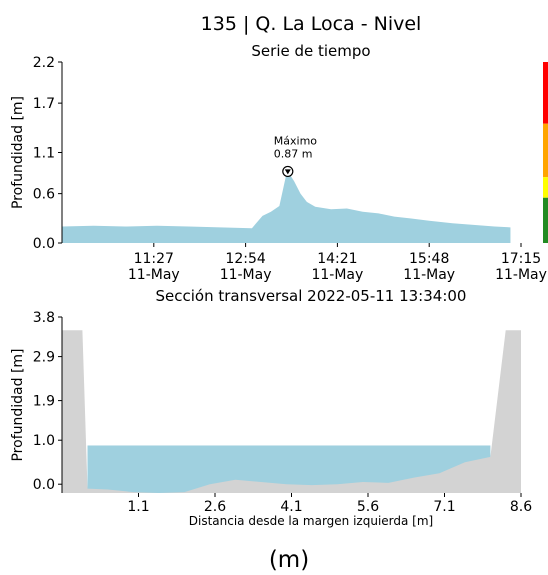 The height and width of the screenshot is (575, 548). I want to click on cross-section-xlabel: Distancia desde la margen izquierda [m], so click(311, 521).